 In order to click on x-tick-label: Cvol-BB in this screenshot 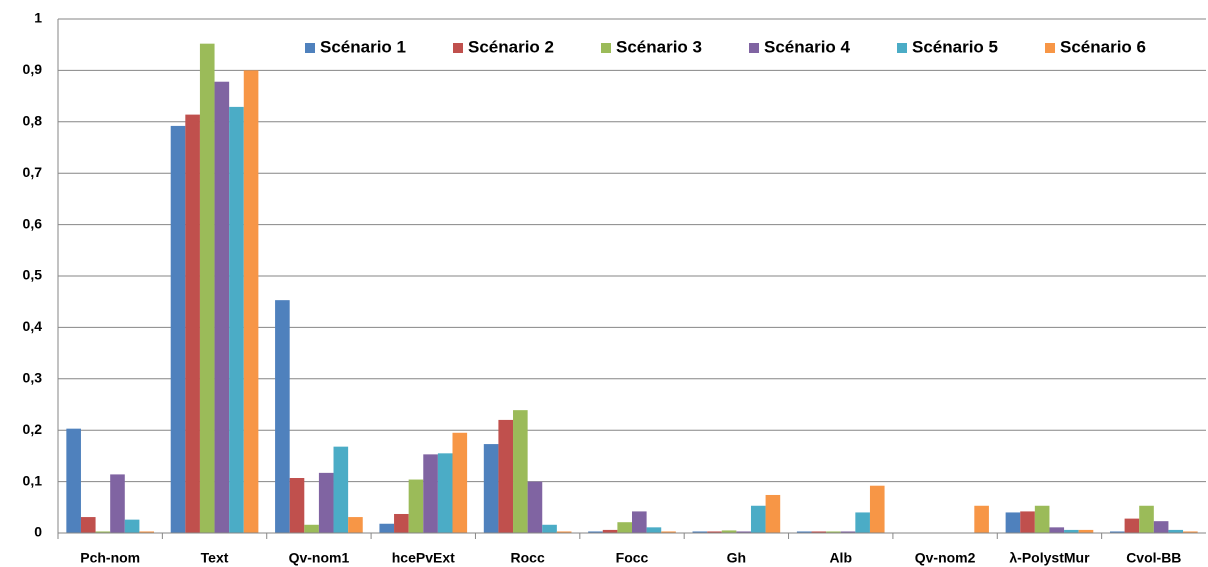, I will do `click(1153, 558)`.